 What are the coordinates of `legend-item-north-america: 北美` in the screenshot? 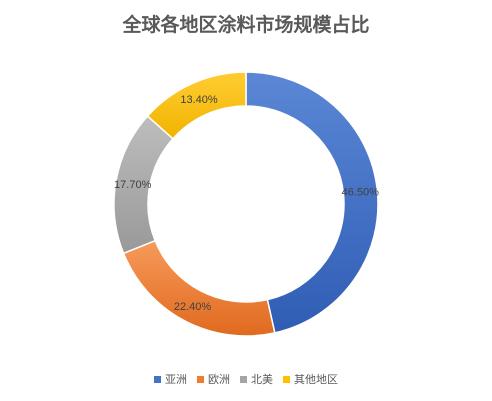 It's located at (256, 379).